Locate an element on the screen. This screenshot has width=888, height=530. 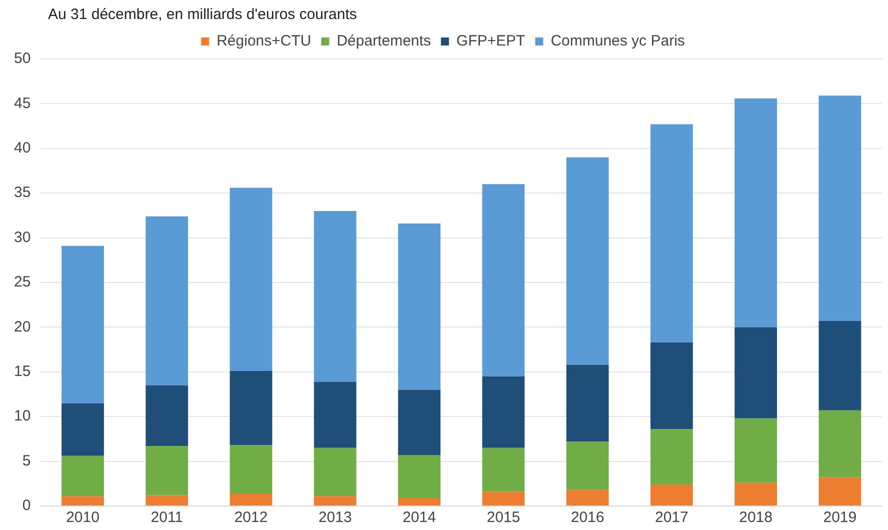
legend-label: Régions+CTU is located at coordinates (264, 41).